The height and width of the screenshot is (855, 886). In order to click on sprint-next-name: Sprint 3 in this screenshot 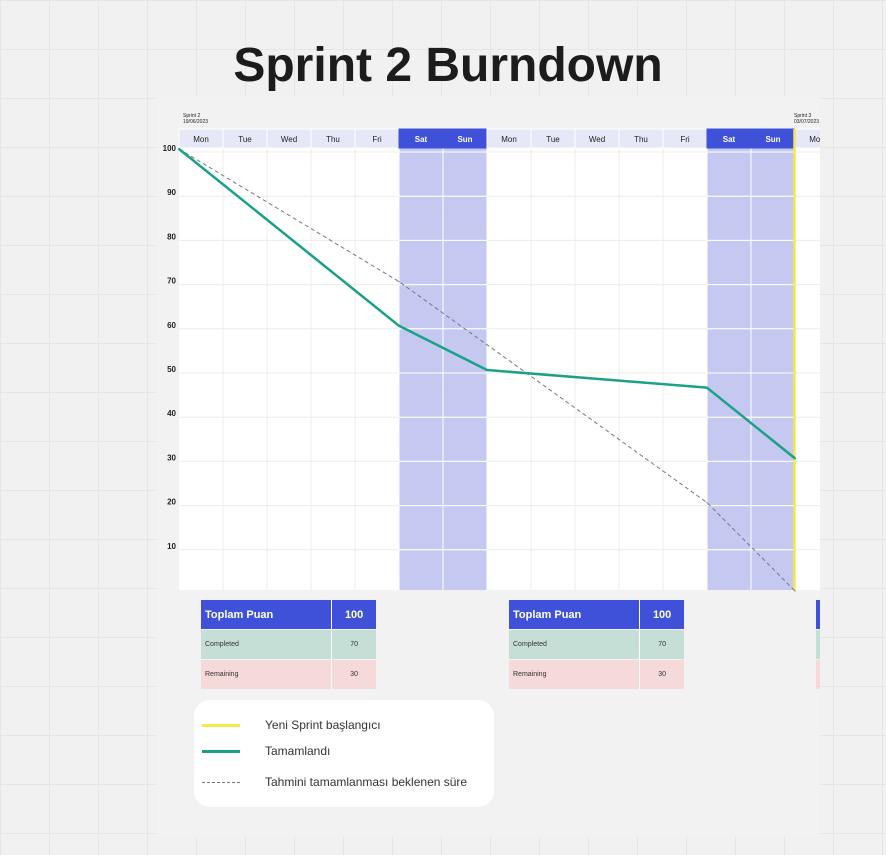, I will do `click(802, 116)`.